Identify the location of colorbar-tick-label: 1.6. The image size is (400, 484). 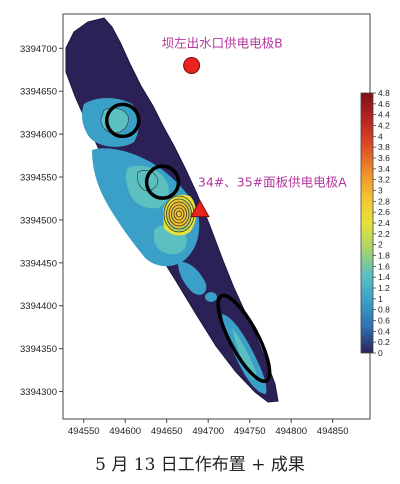
(384, 266).